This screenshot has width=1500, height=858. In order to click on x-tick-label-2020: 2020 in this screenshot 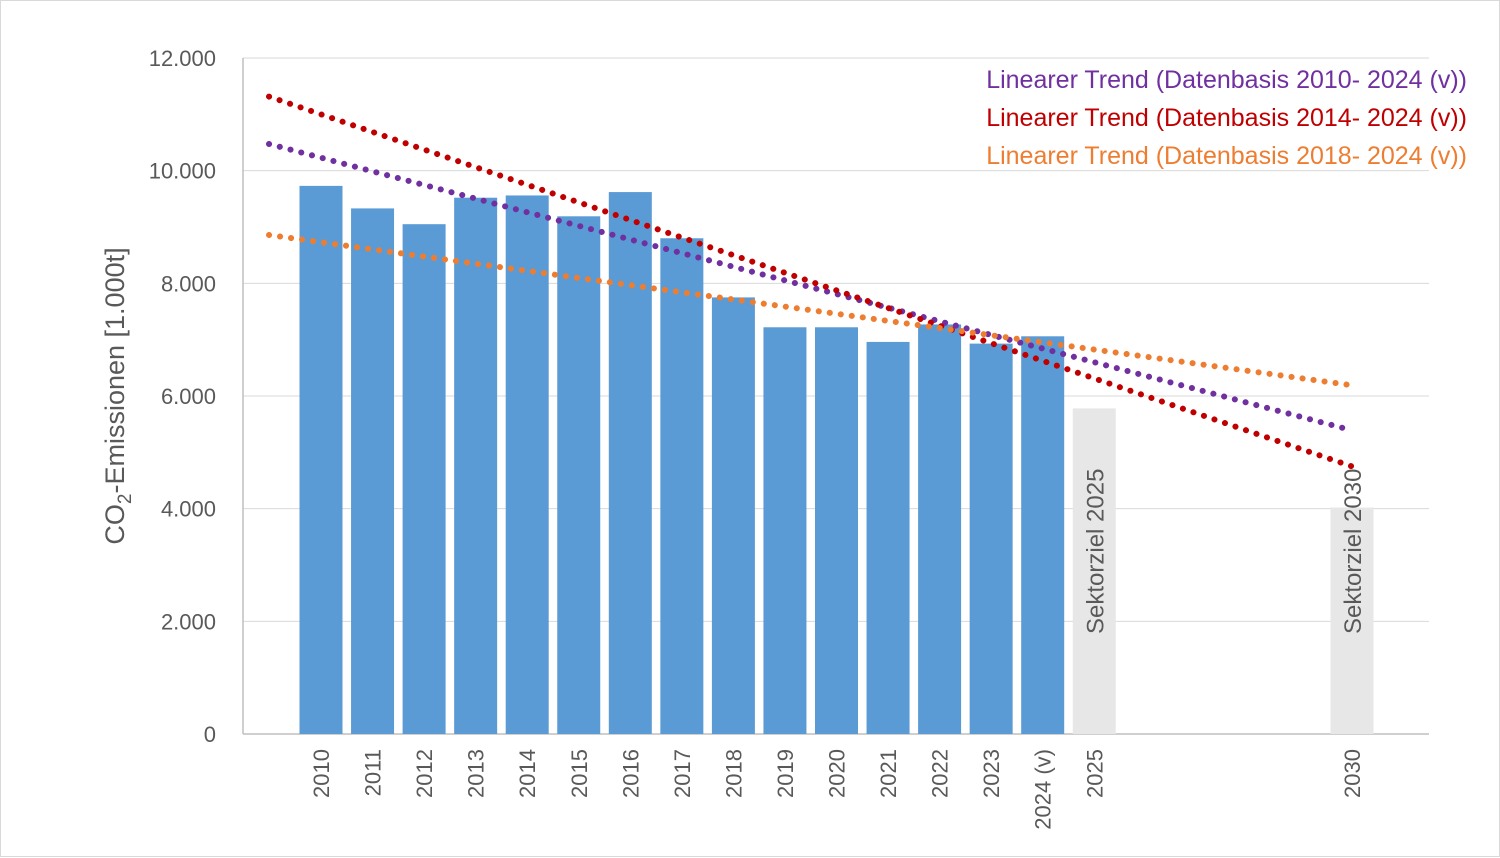, I will do `click(837, 773)`.